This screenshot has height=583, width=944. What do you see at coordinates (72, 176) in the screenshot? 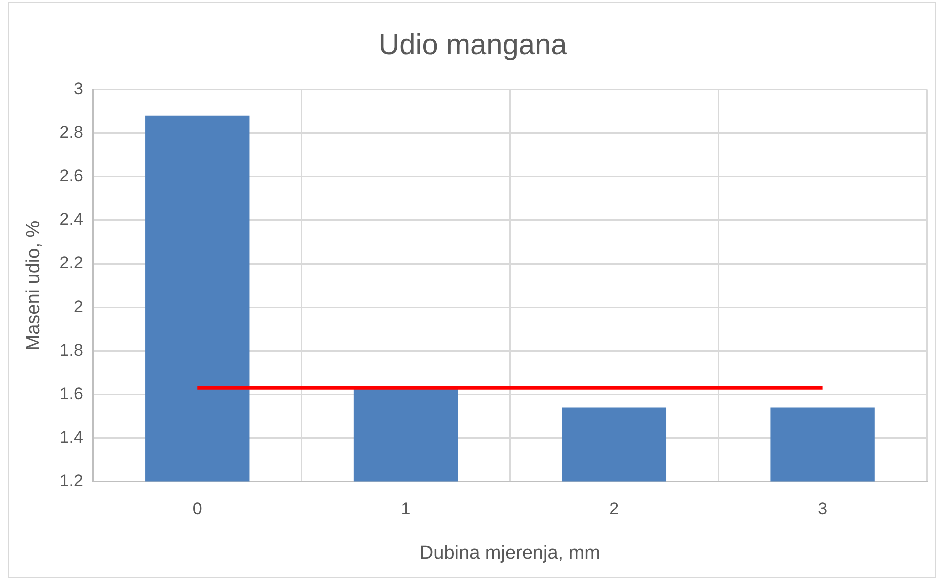
I see `y-tick-label: 2.6` at bounding box center [72, 176].